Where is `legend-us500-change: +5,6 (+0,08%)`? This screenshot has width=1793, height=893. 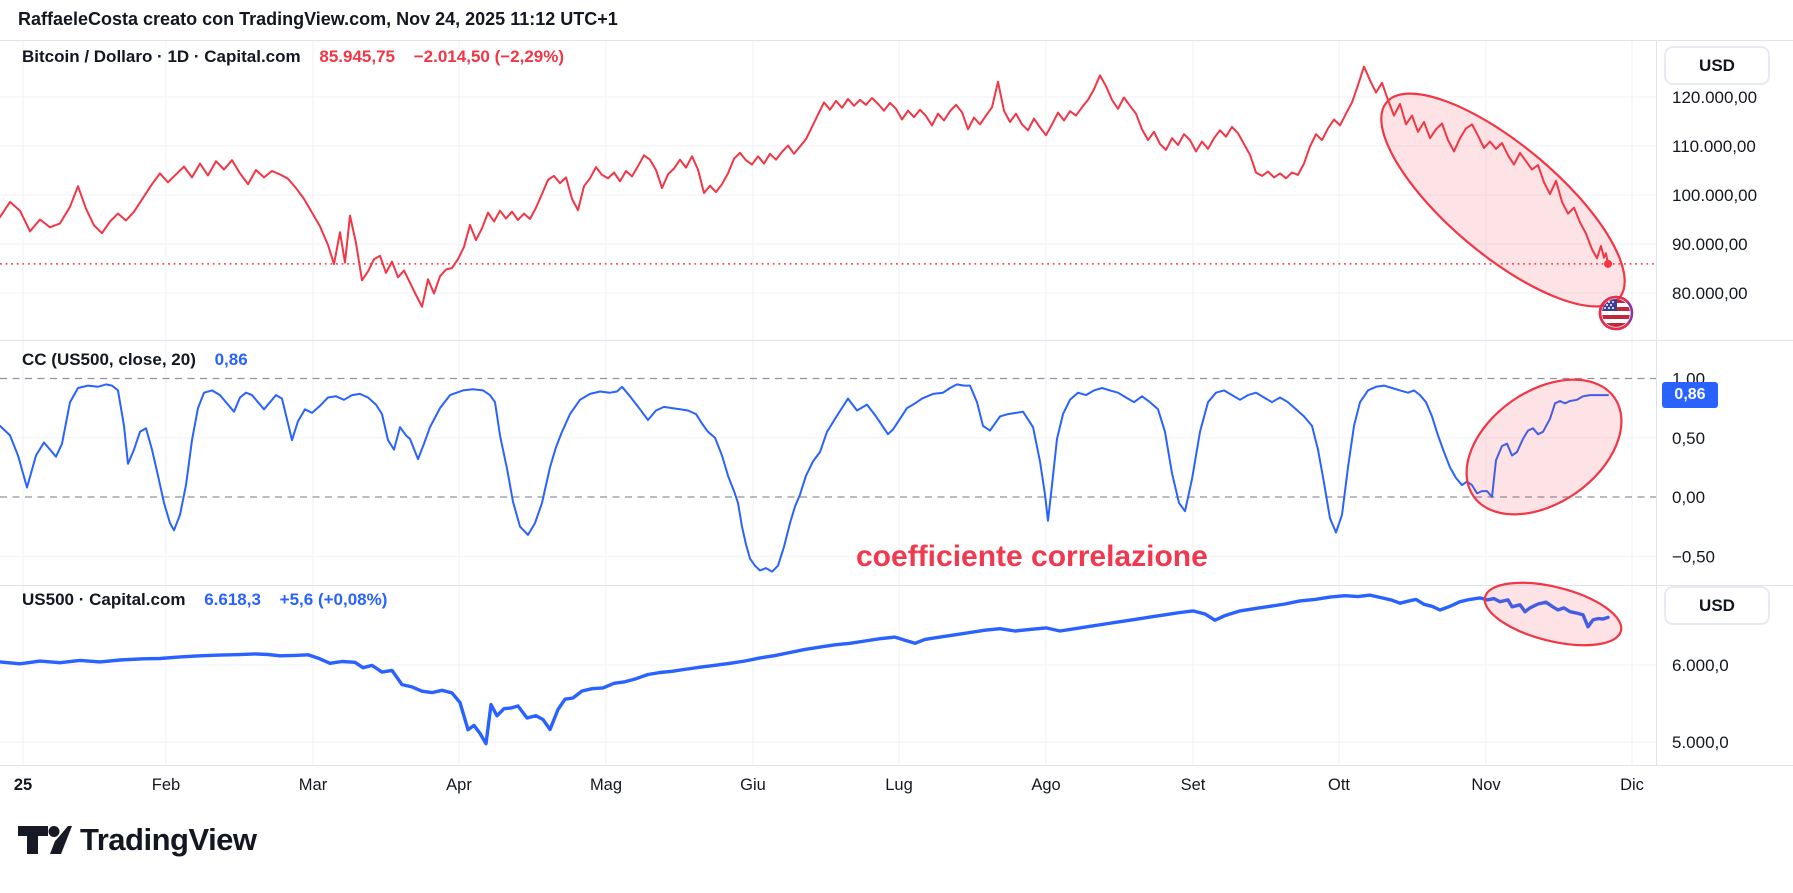
legend-us500-change: +5,6 (+0,08%) is located at coordinates (333, 599).